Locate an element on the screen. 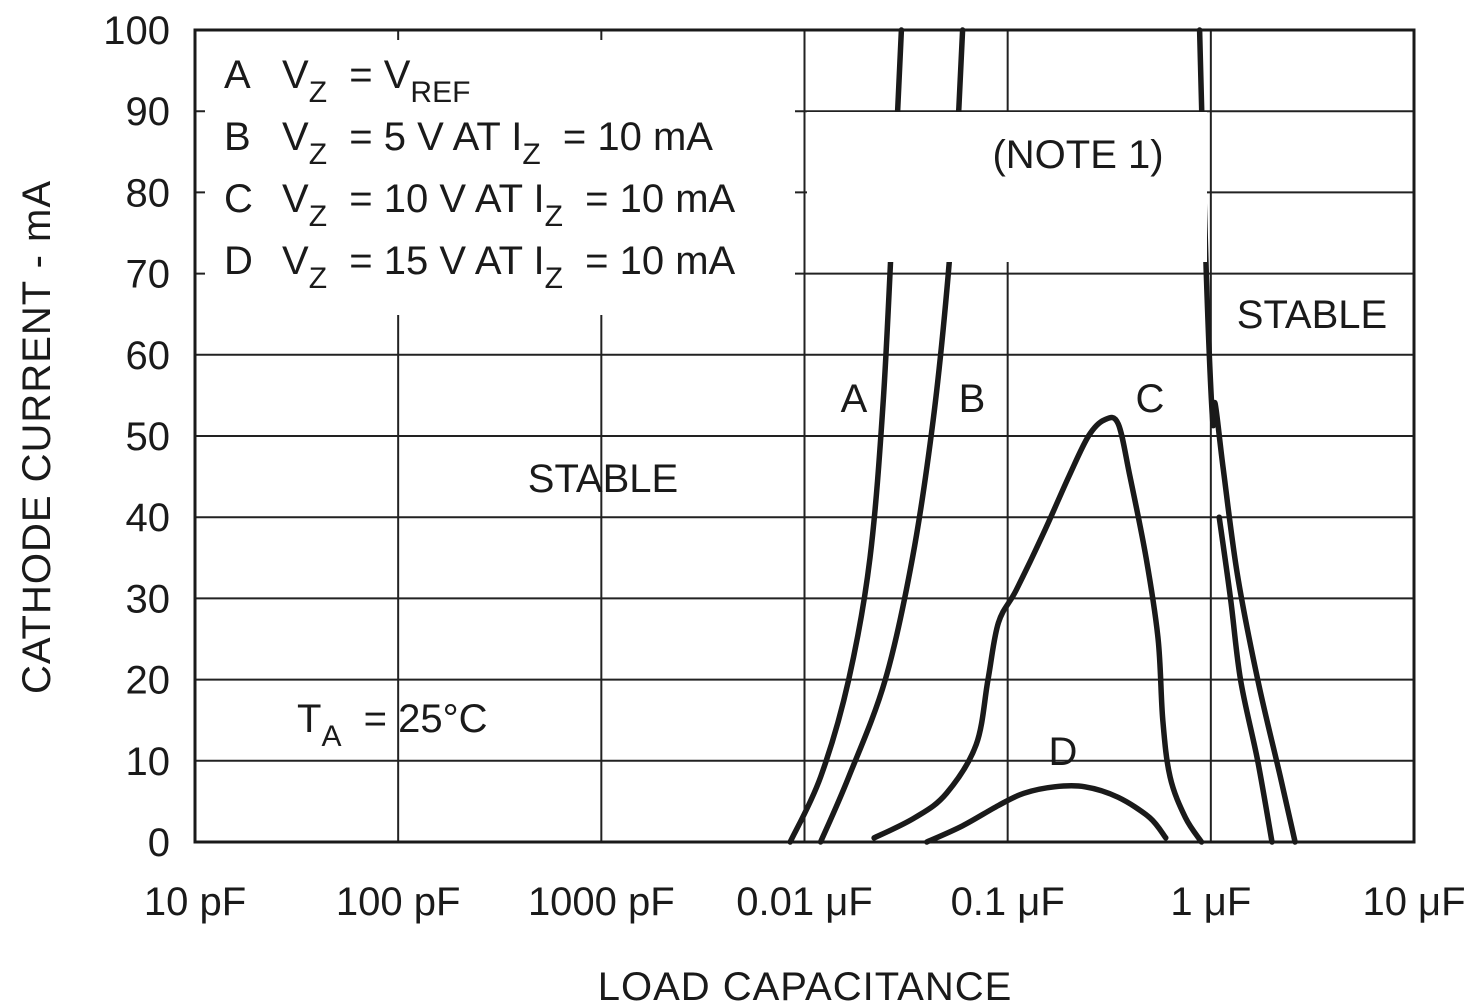 The height and width of the screenshot is (1006, 1469). legend-text-b: VZ = 5 V AT IZ = 10 mA is located at coordinates (497, 143).